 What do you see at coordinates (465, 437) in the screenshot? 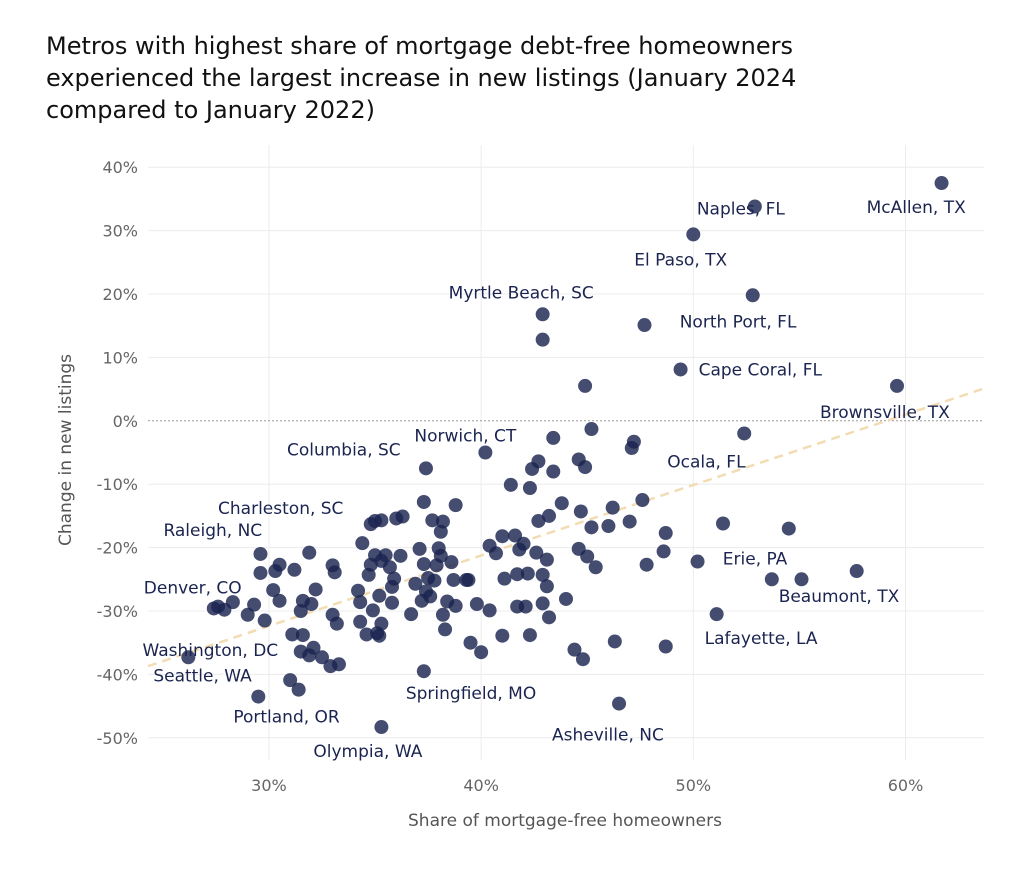
I see `point-label: Norwich, CT` at bounding box center [465, 437].